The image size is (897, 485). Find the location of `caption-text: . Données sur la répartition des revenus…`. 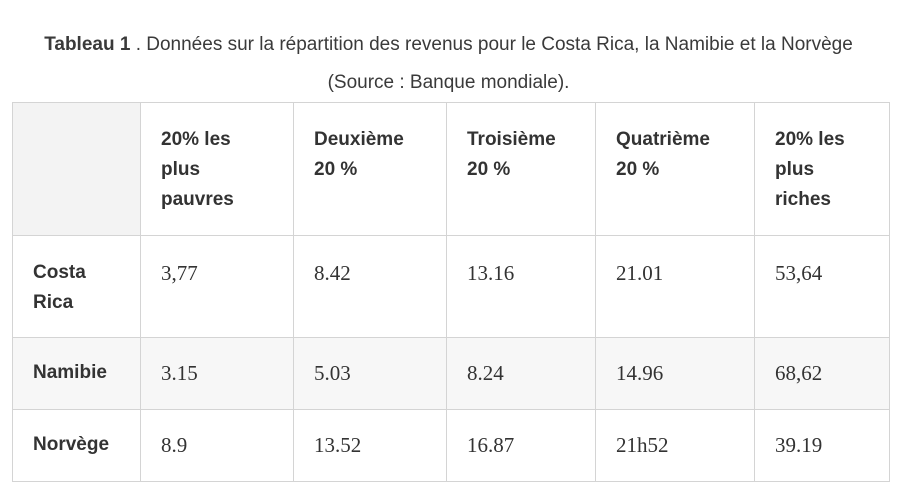

caption-text: . Données sur la répartition des revenus… is located at coordinates (491, 44).